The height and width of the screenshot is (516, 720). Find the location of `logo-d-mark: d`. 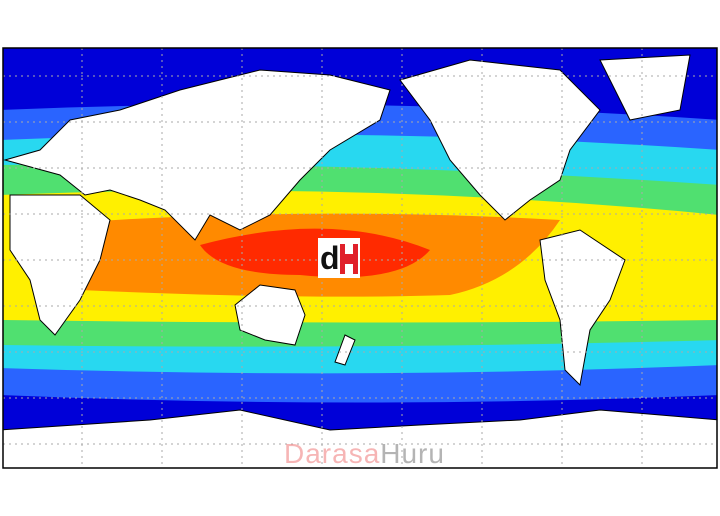

logo-d-mark: d is located at coordinates (330, 258).